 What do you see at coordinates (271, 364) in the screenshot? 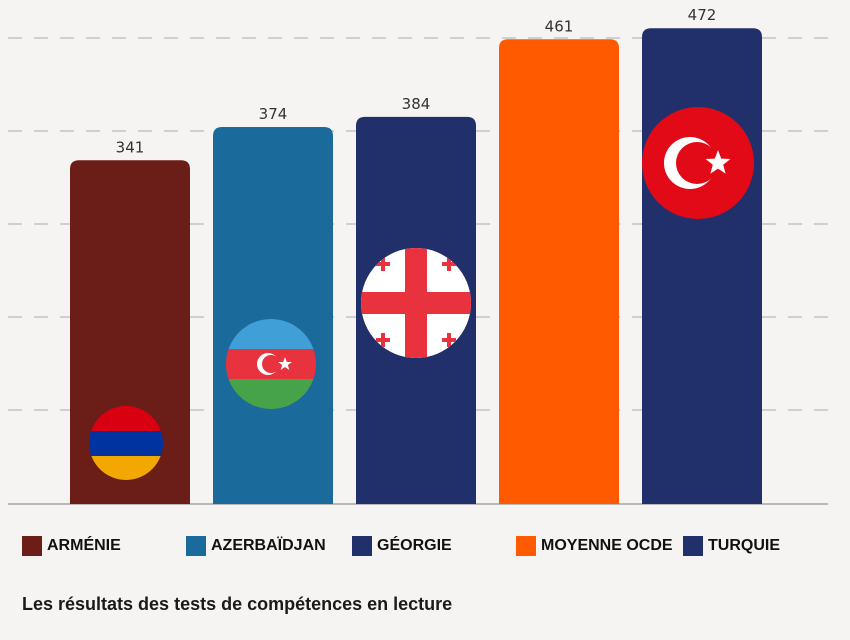
I see `azerbaijan-flag-icon` at bounding box center [271, 364].